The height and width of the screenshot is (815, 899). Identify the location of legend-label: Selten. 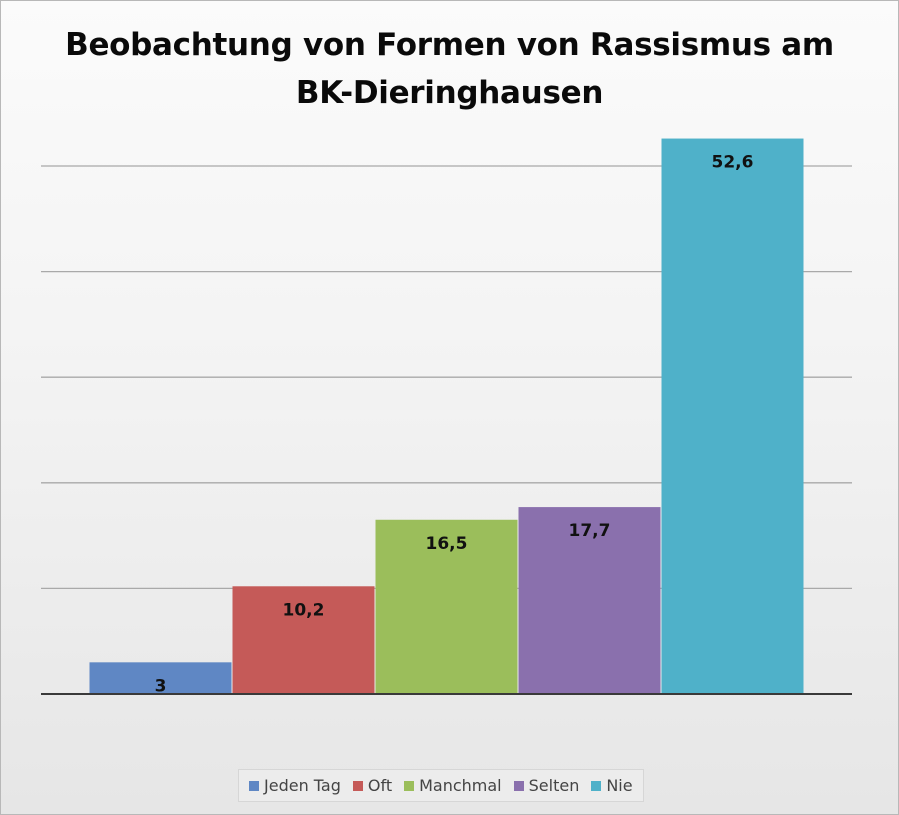
(554, 785).